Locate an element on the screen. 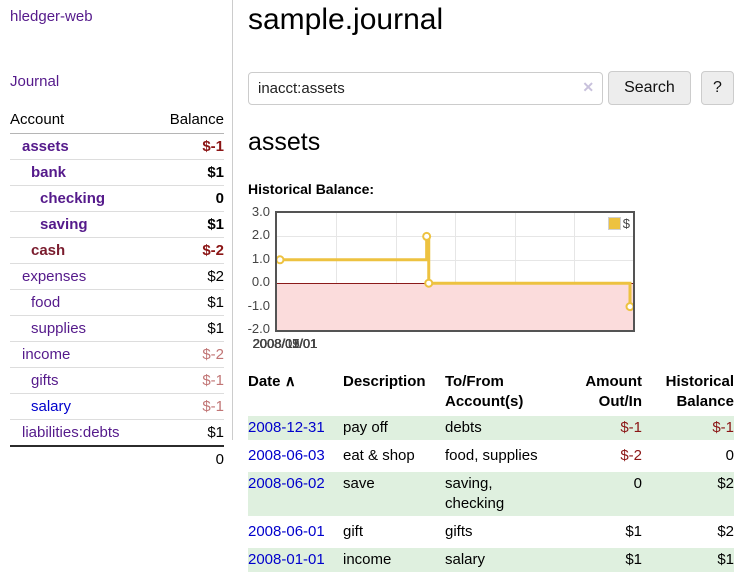  transaction-accounts: debts is located at coordinates (502, 428).